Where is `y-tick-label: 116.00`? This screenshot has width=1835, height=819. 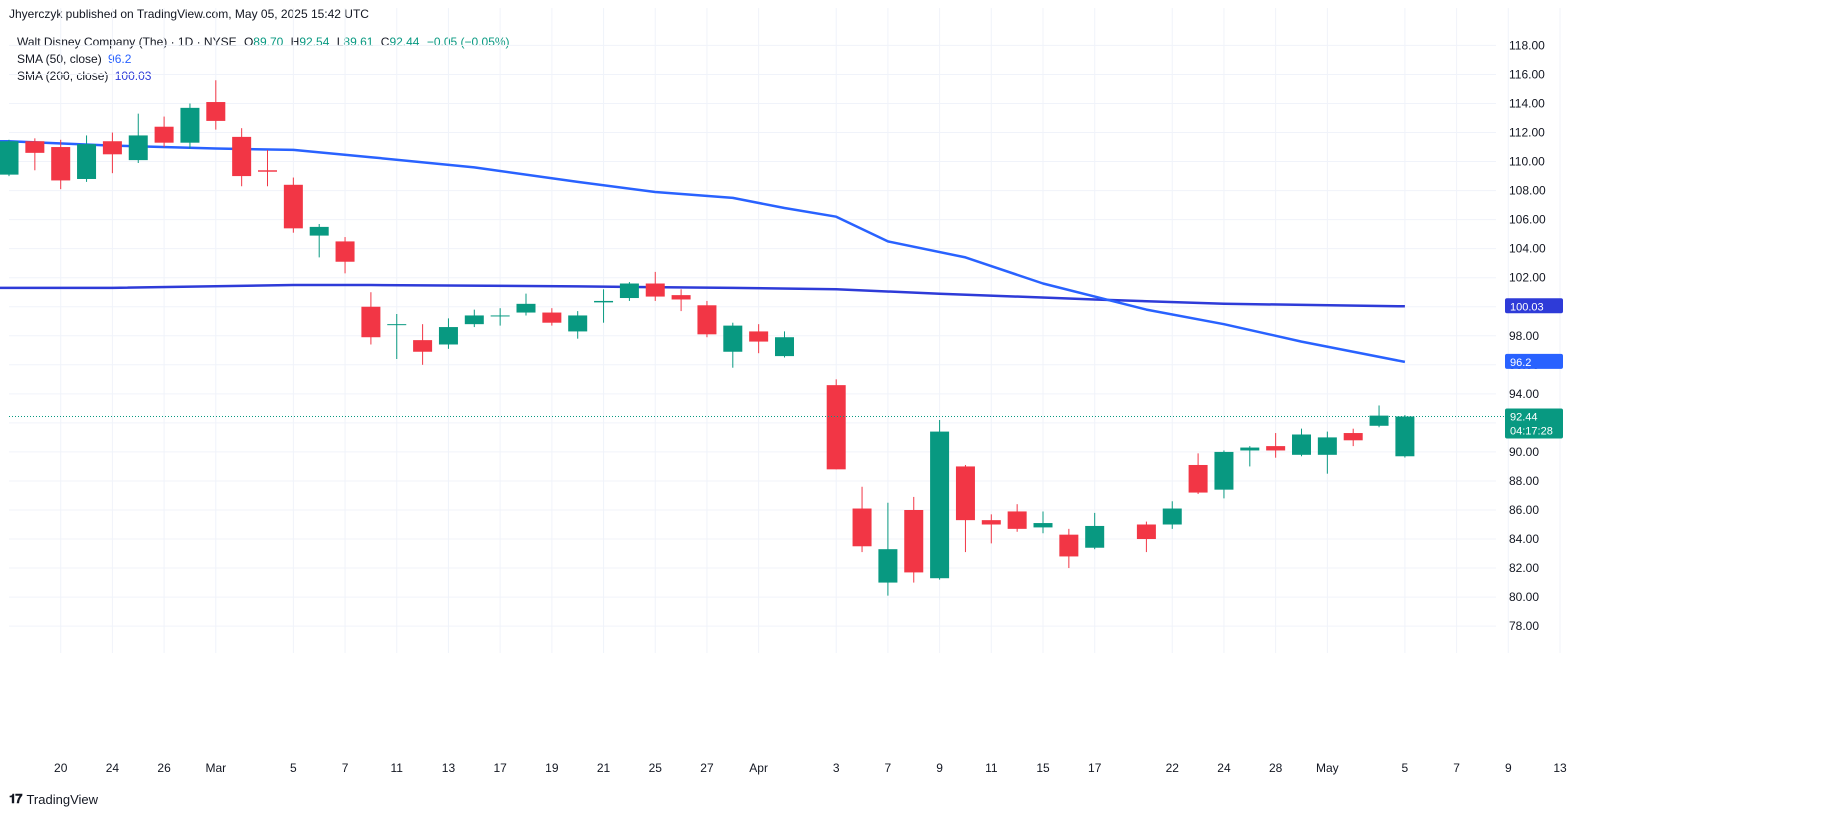 y-tick-label: 116.00 is located at coordinates (1527, 74).